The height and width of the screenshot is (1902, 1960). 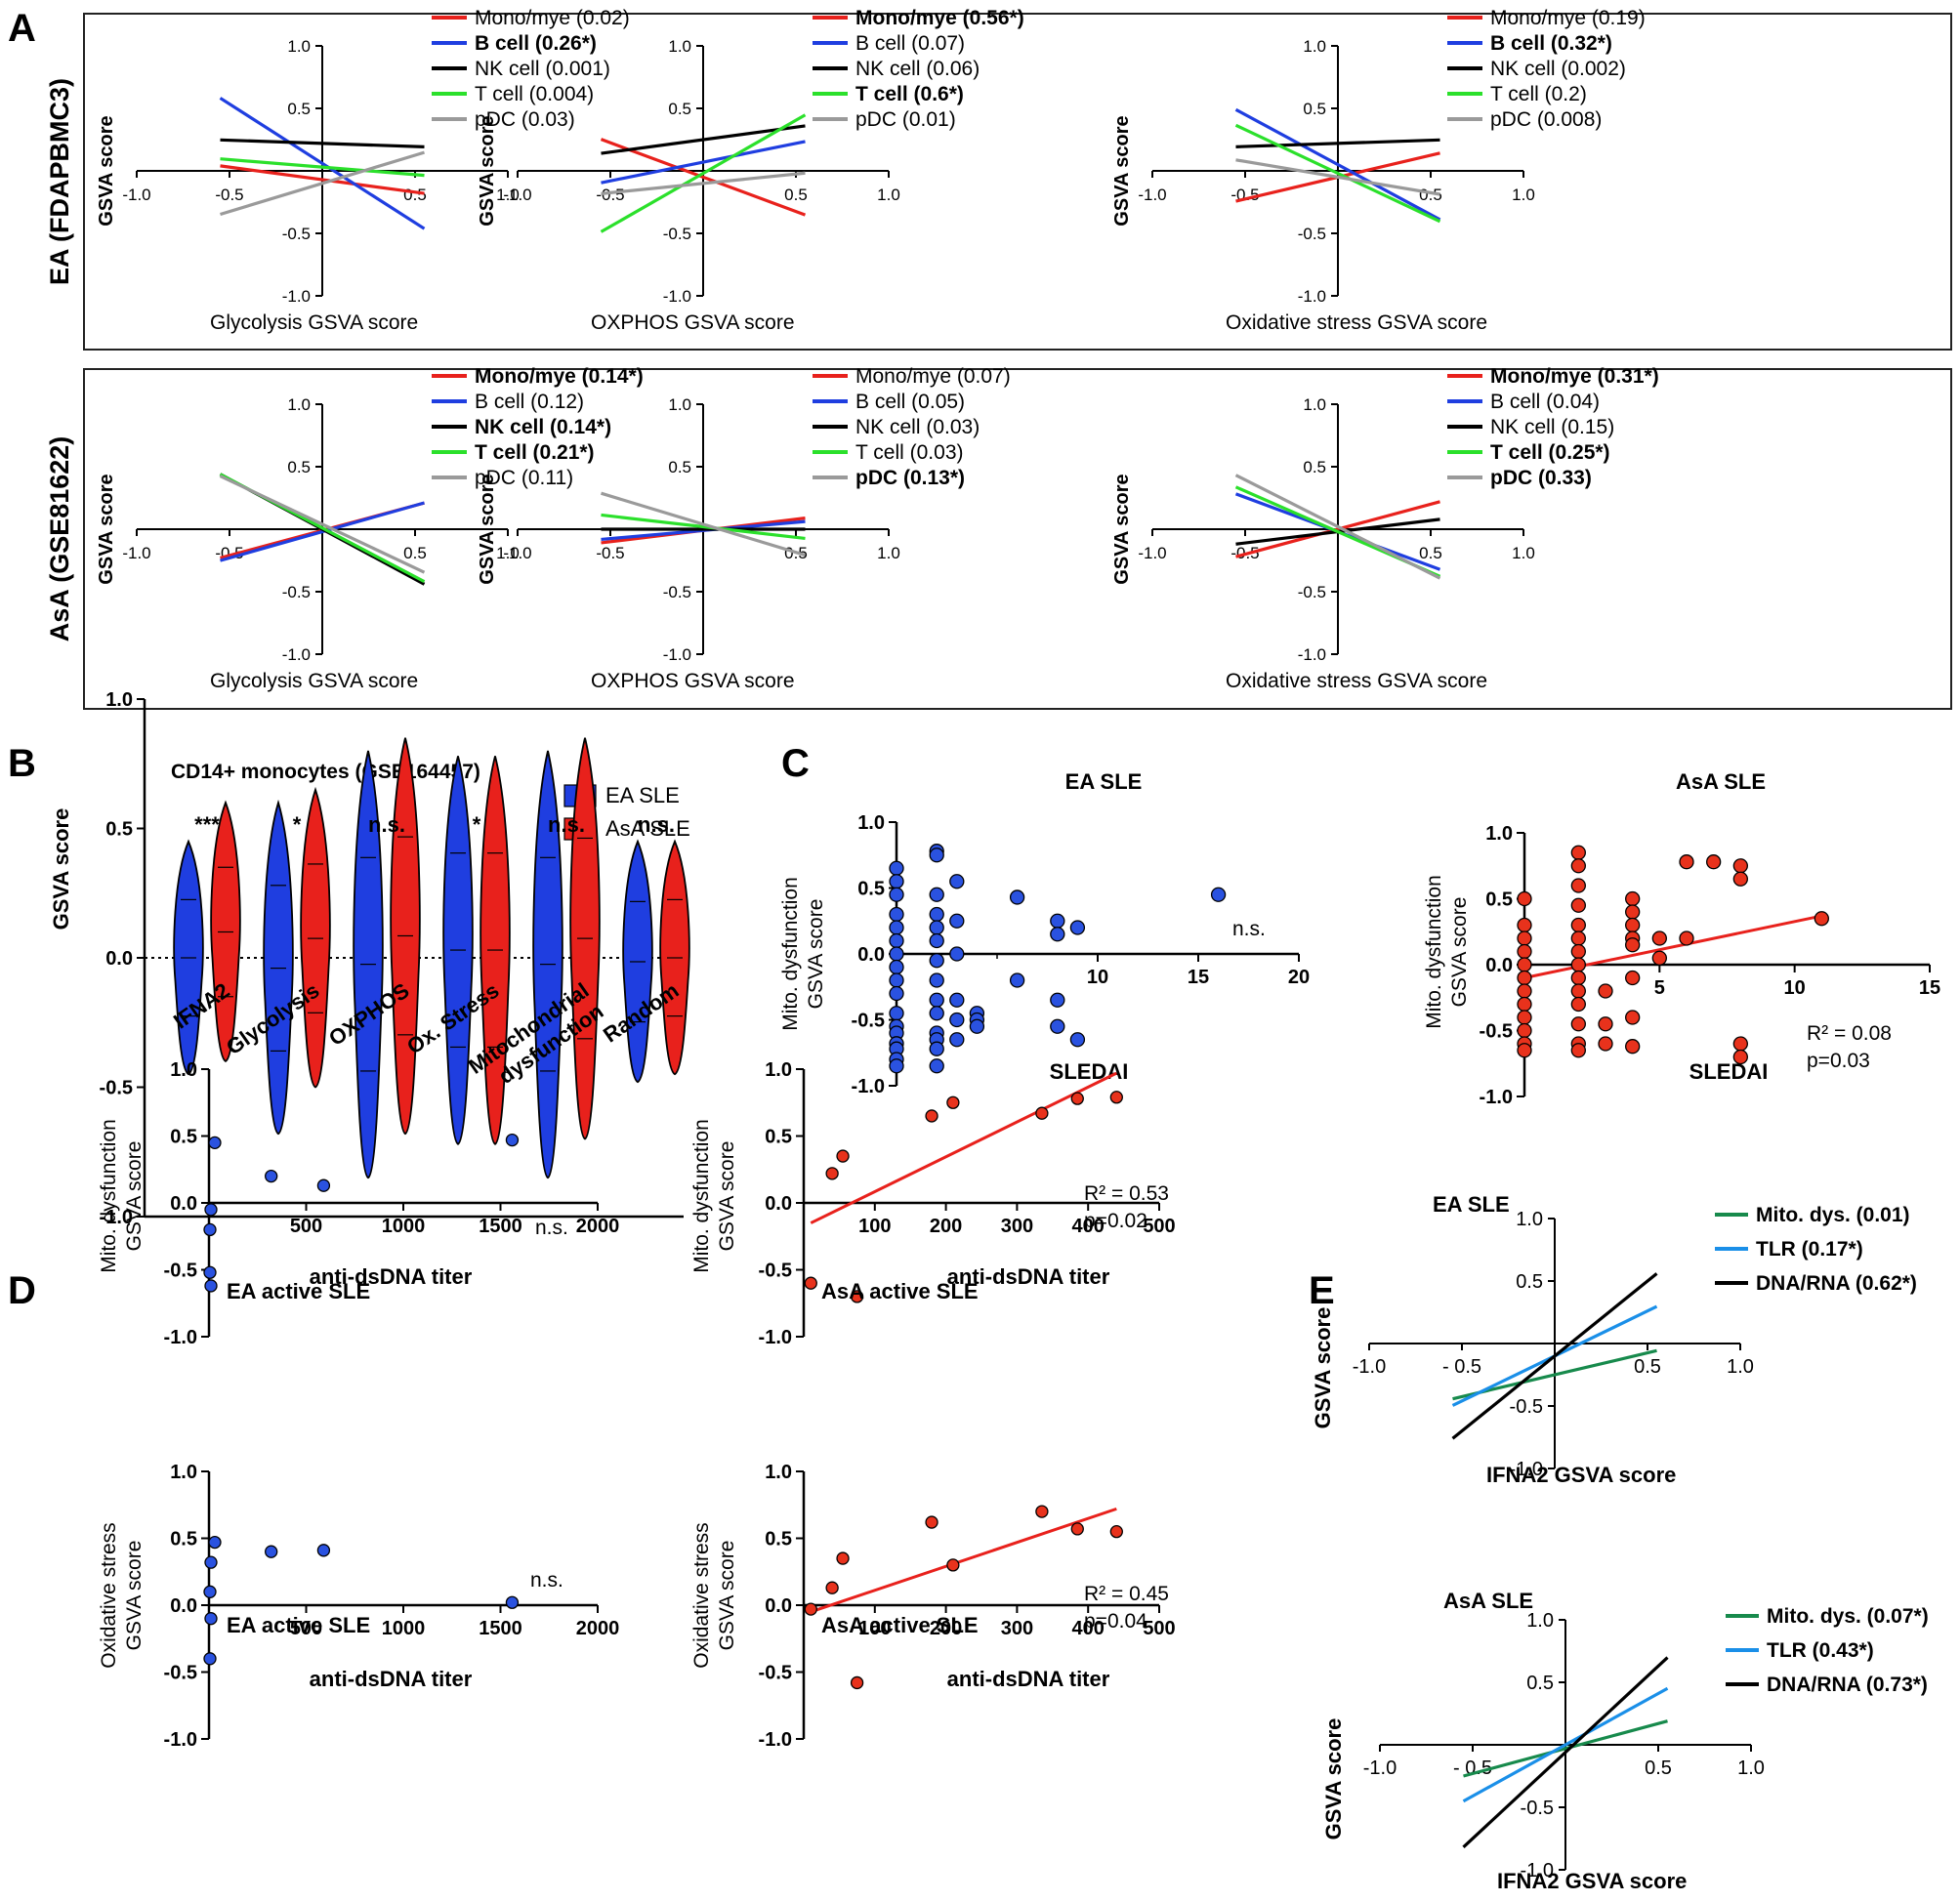 What do you see at coordinates (693, 681) in the screenshot?
I see `x-axis-title: OXPHOS GSVA score` at bounding box center [693, 681].